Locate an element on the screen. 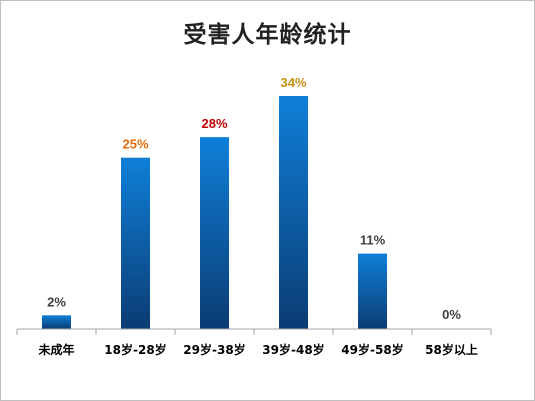 This screenshot has height=401, width=535. chart-title: 受害人年龄统计 is located at coordinates (267, 34).